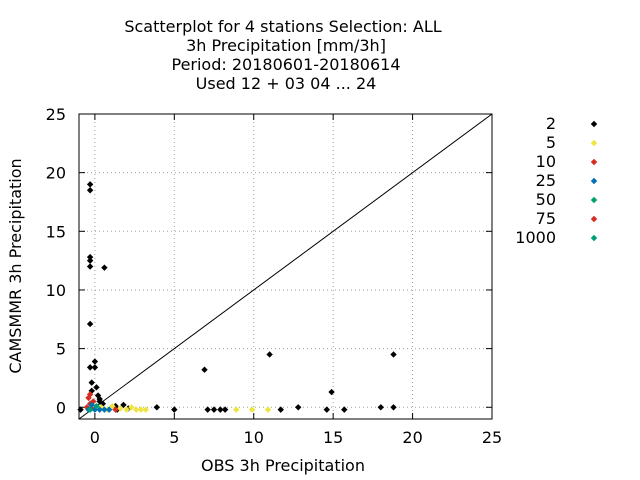  I want to click on title-line-4: Used 12 + 03 04 ... 24, so click(286, 83).